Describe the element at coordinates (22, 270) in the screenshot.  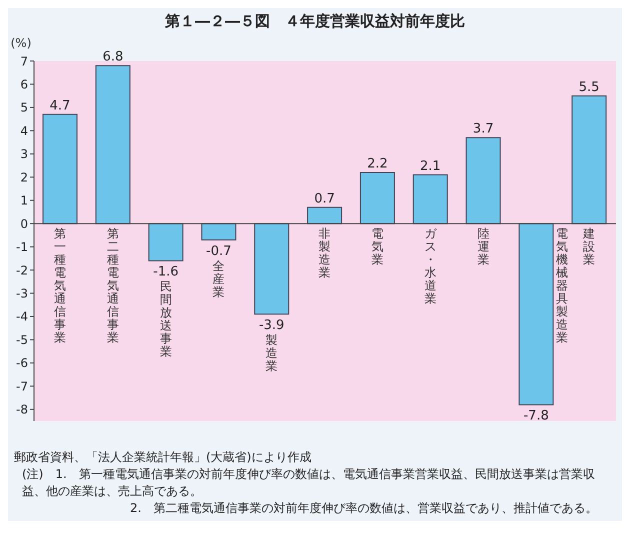
I see `y-tick-label: -2` at that location.